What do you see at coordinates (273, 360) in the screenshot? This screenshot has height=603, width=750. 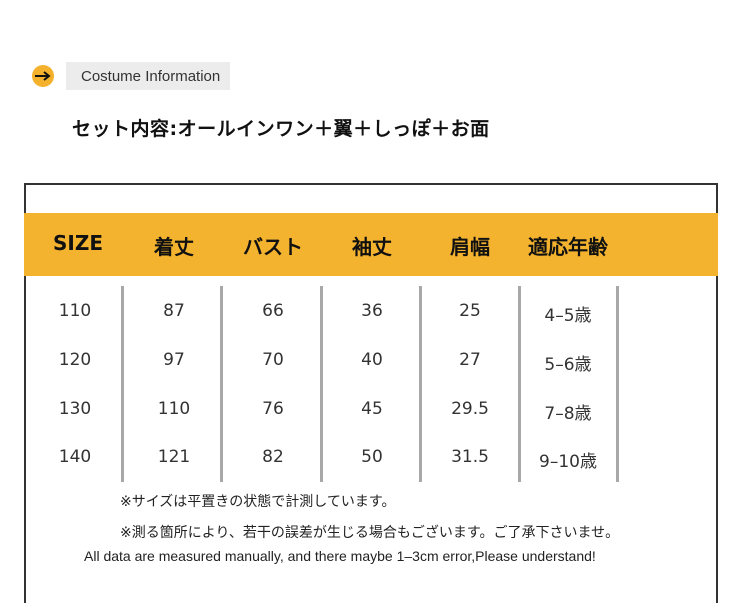 I see `table-cell: 70` at bounding box center [273, 360].